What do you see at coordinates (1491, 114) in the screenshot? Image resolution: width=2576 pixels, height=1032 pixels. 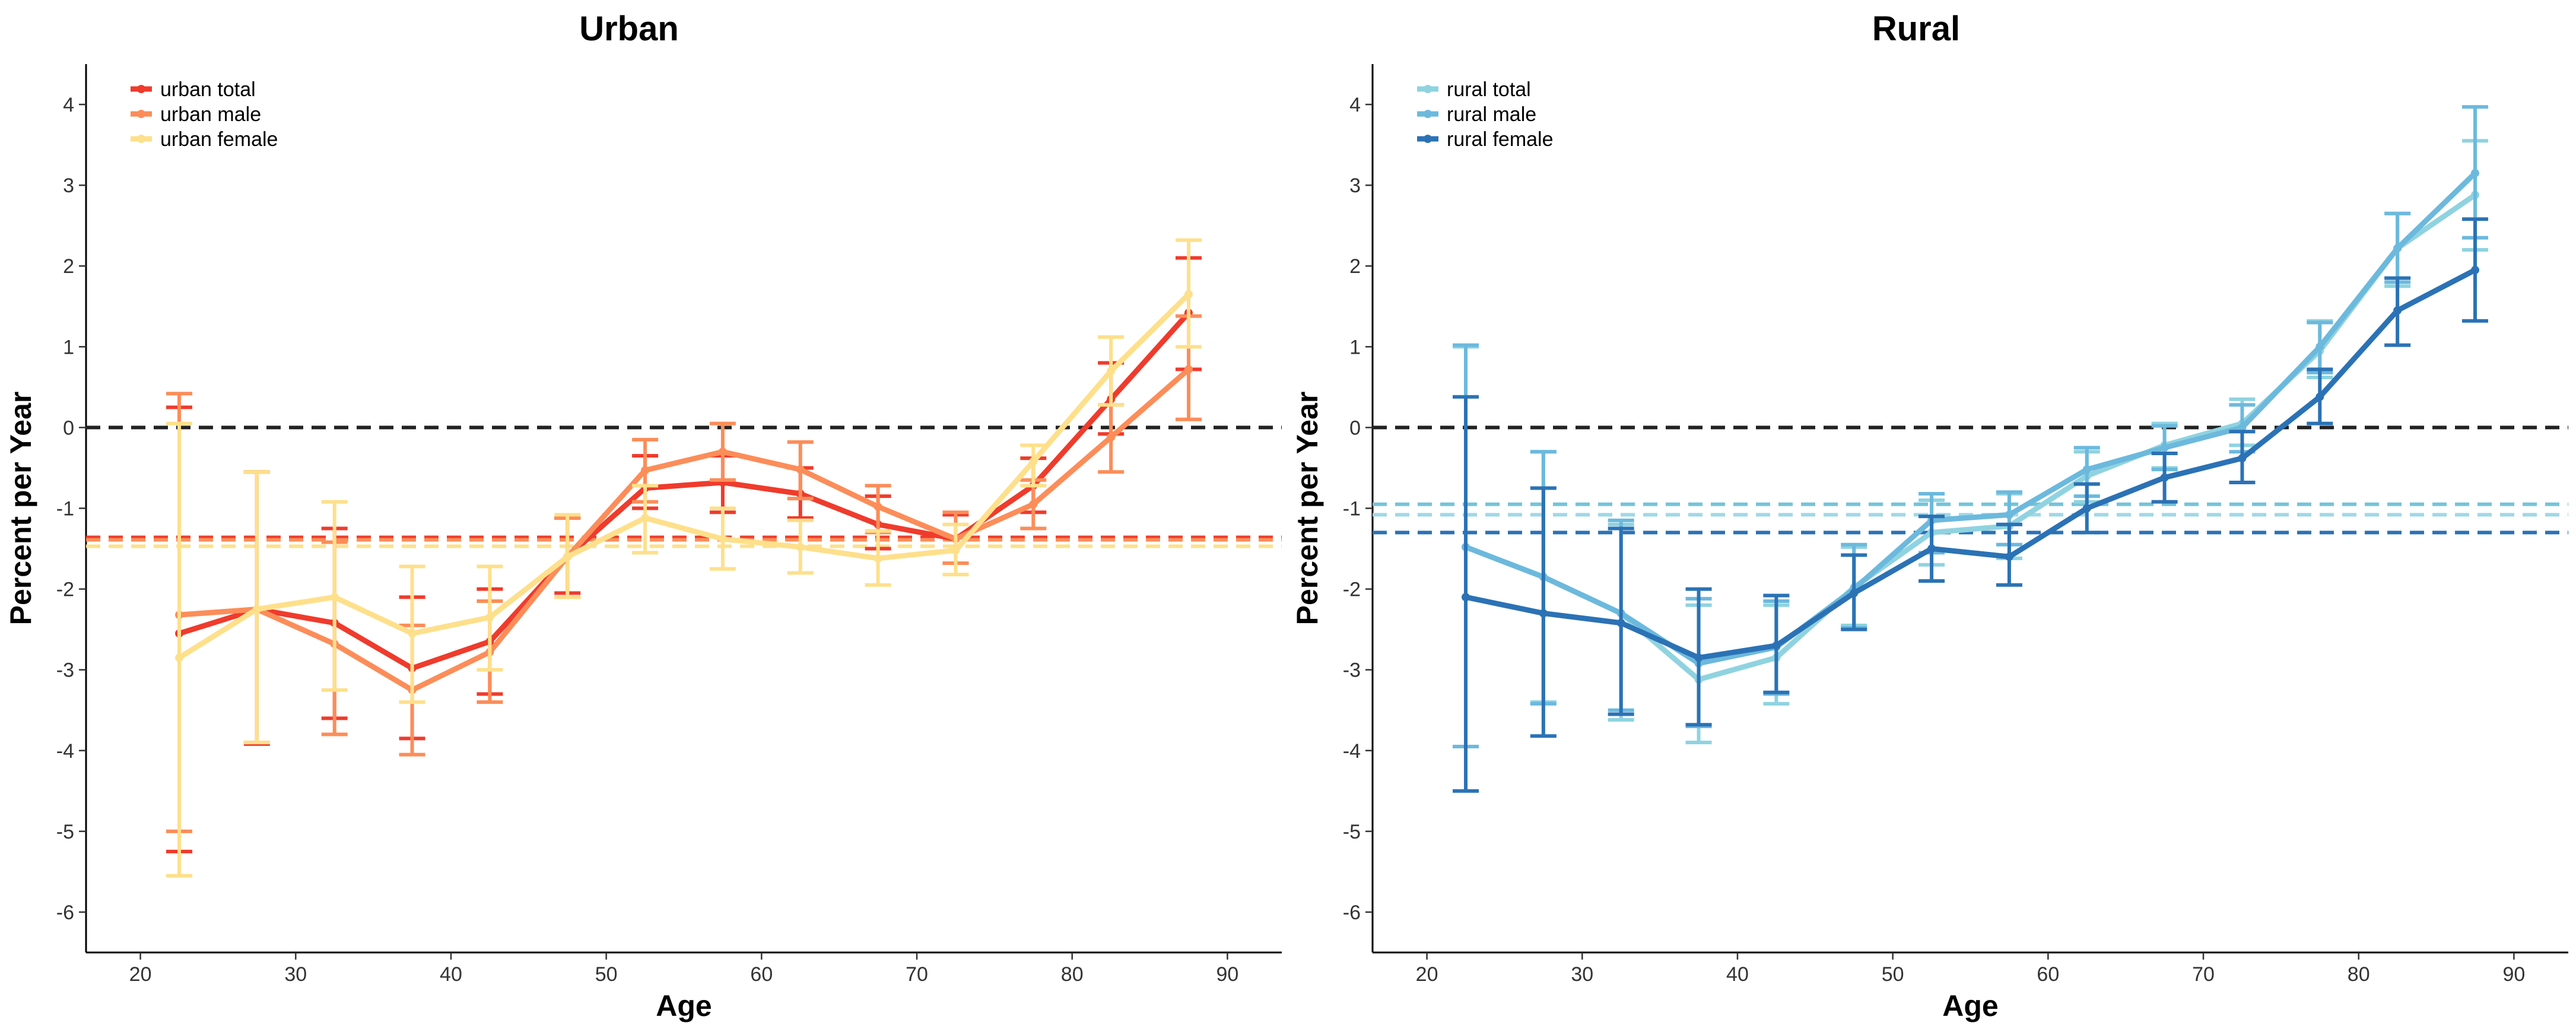 I see `legend-label: rural male` at bounding box center [1491, 114].